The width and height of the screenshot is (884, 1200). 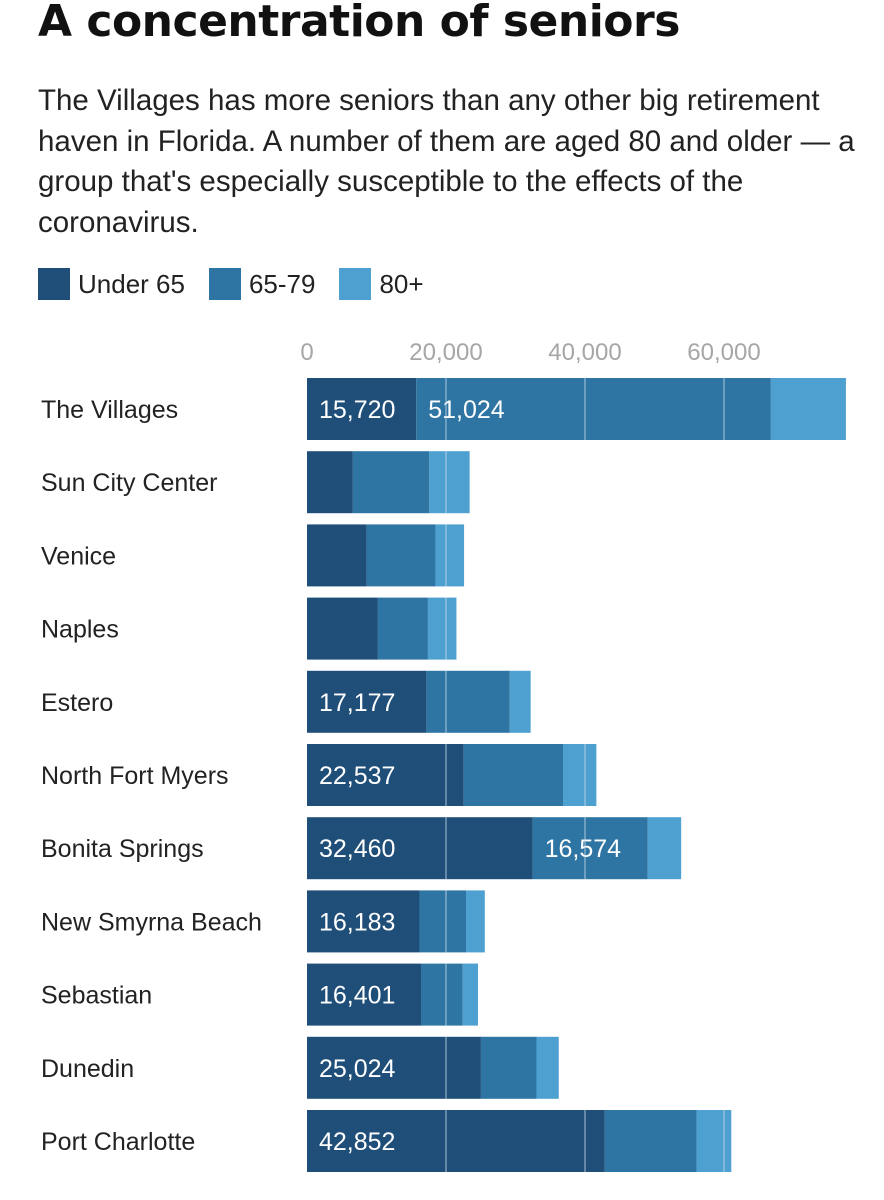 I want to click on legend-label-65-79: 65-79, so click(x=282, y=283).